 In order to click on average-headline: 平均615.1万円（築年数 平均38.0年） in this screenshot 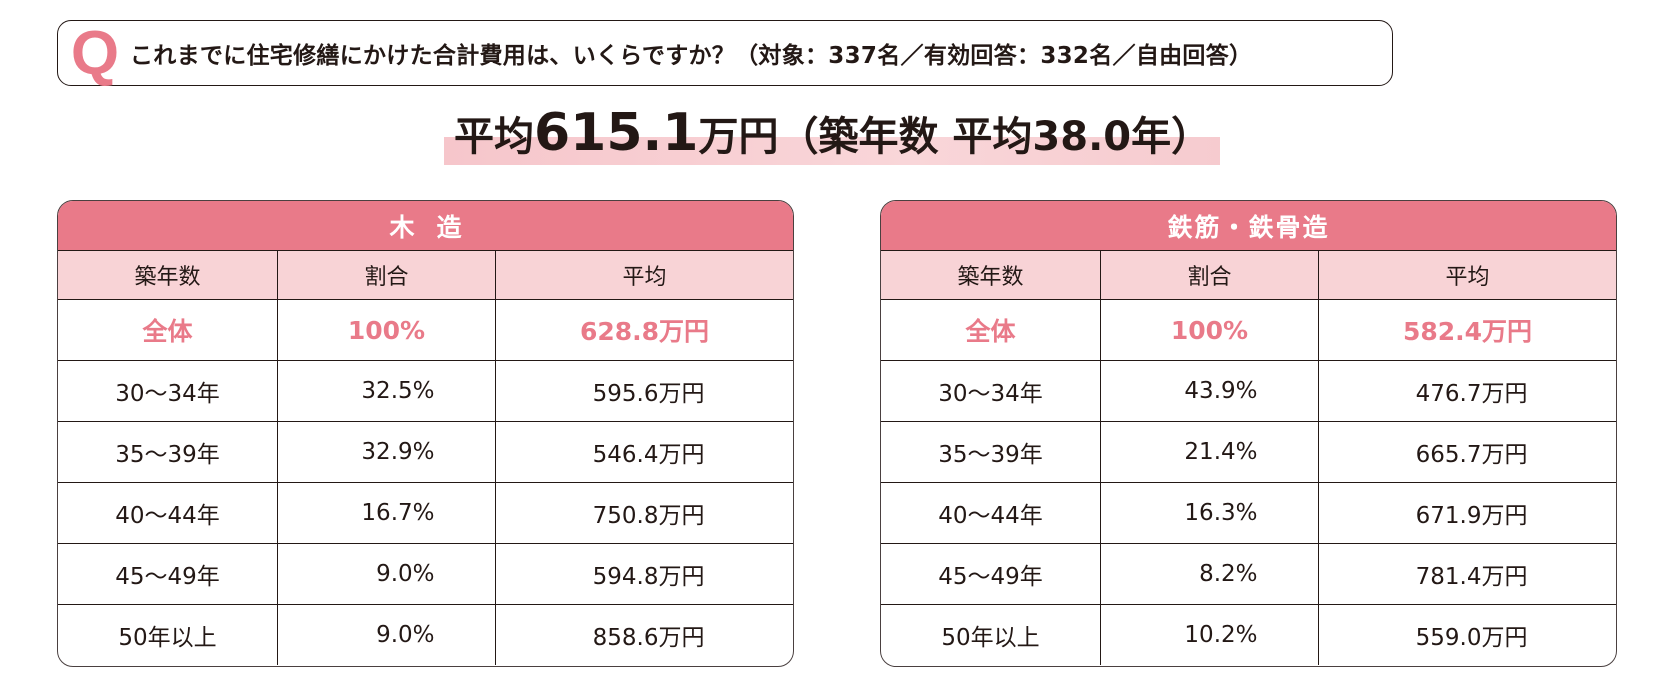, I will do `click(832, 135)`.